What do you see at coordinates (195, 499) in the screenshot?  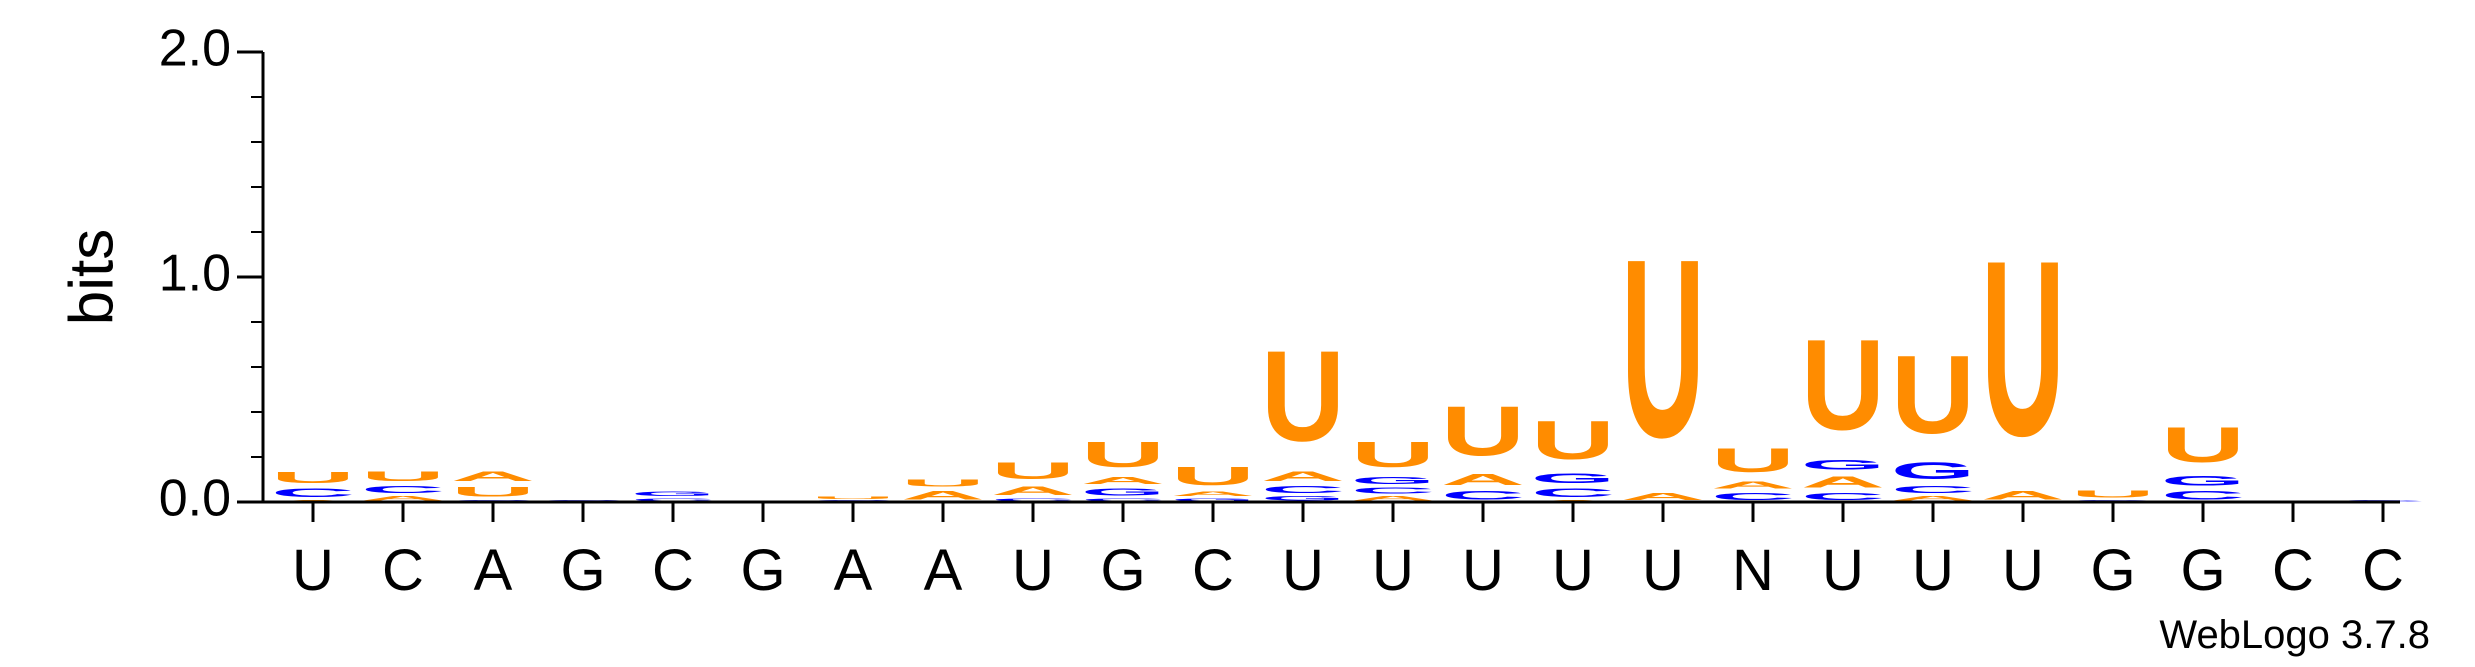 I see `y-tick-label: 0.0` at bounding box center [195, 499].